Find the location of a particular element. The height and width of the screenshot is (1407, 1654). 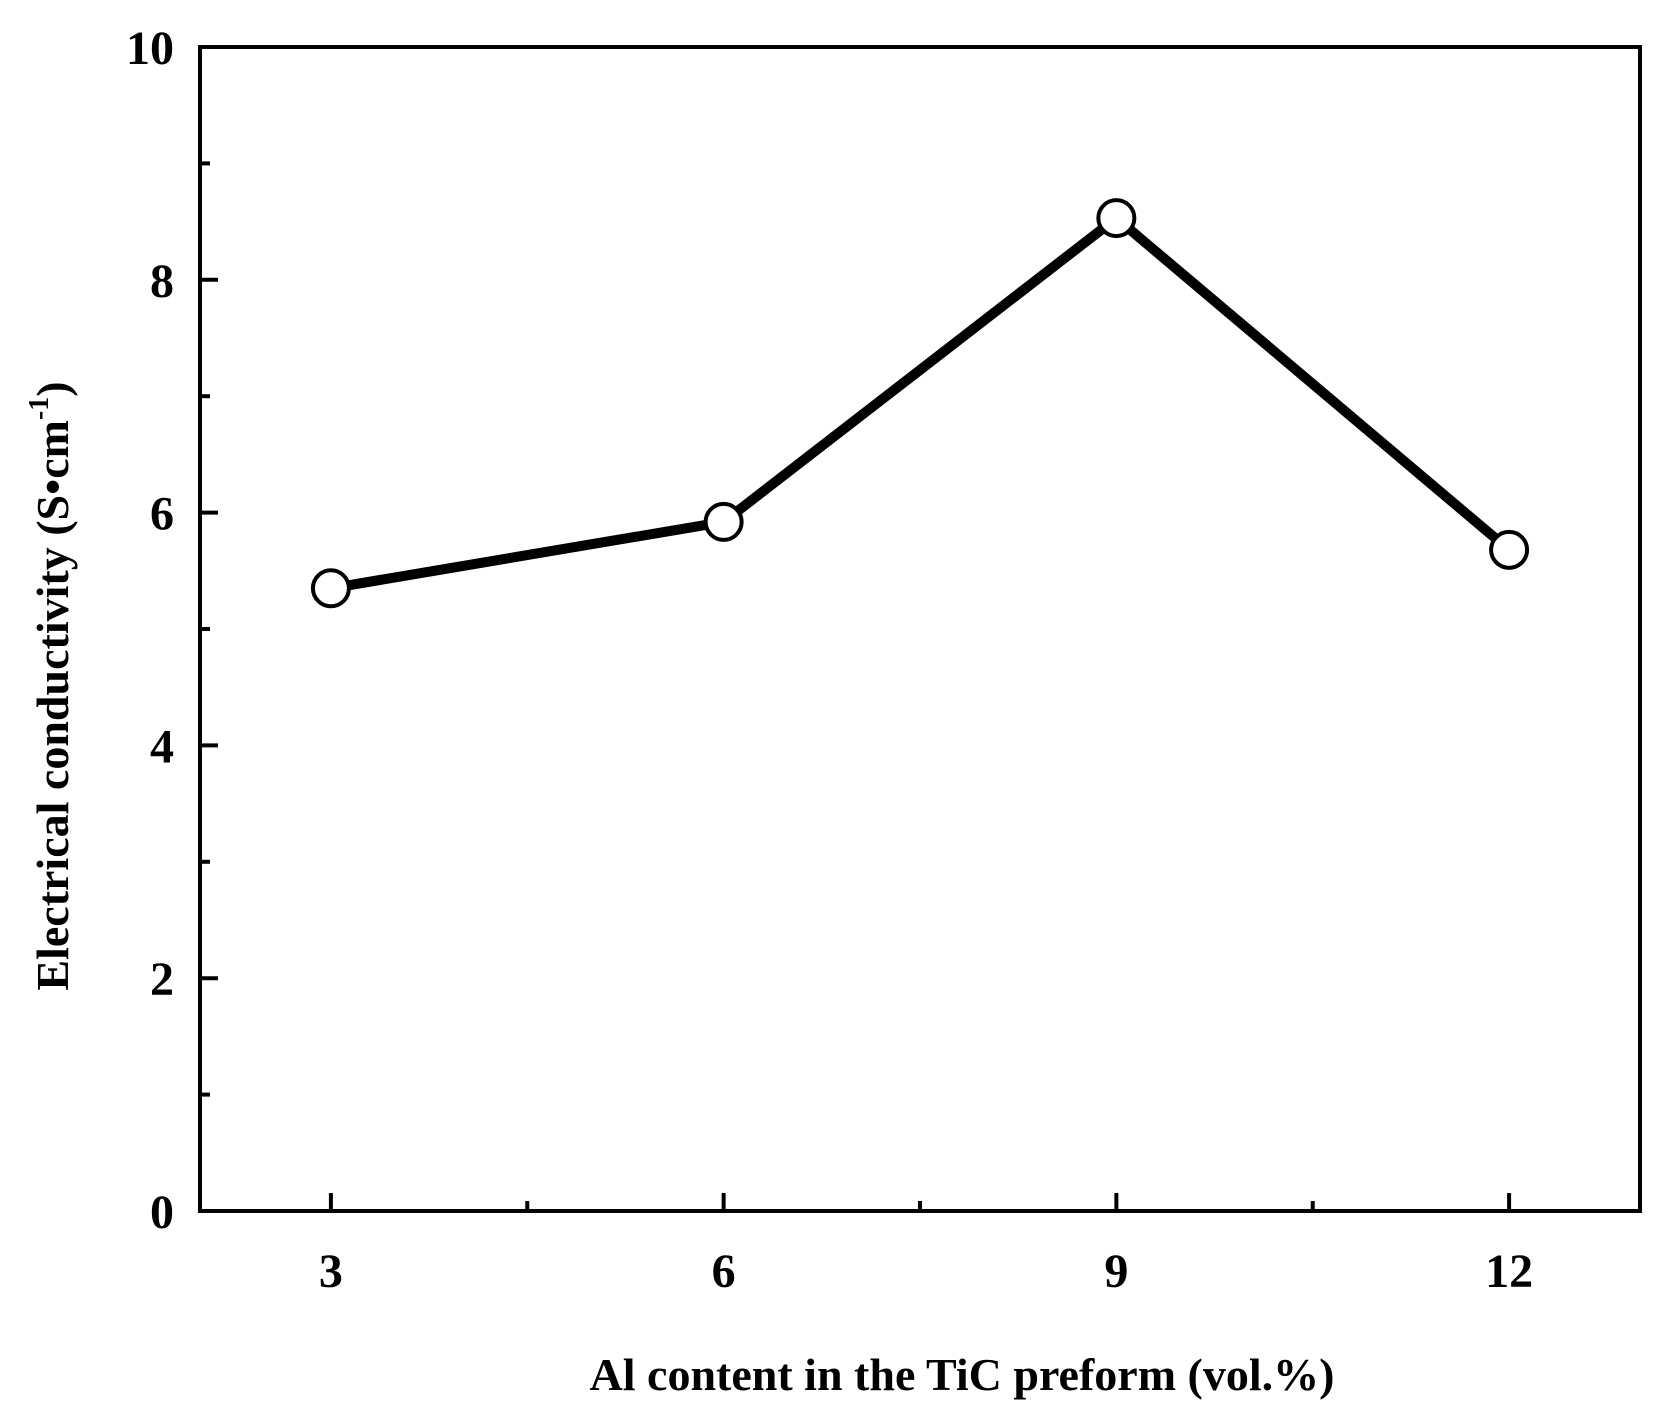

x-axis: 3 6 9 12 is located at coordinates (926, 1245).